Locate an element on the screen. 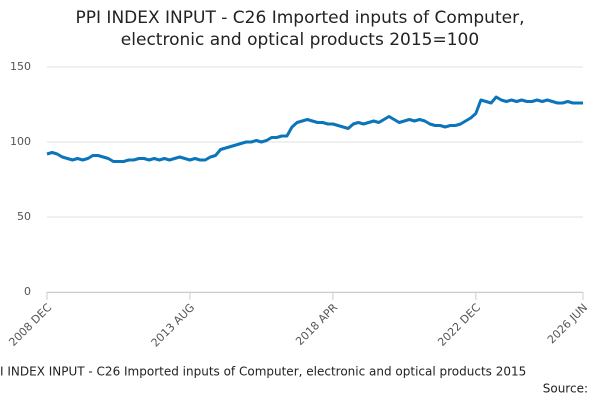 This screenshot has width=600, height=400. x-tick-label: 2013 AUG is located at coordinates (173, 325).